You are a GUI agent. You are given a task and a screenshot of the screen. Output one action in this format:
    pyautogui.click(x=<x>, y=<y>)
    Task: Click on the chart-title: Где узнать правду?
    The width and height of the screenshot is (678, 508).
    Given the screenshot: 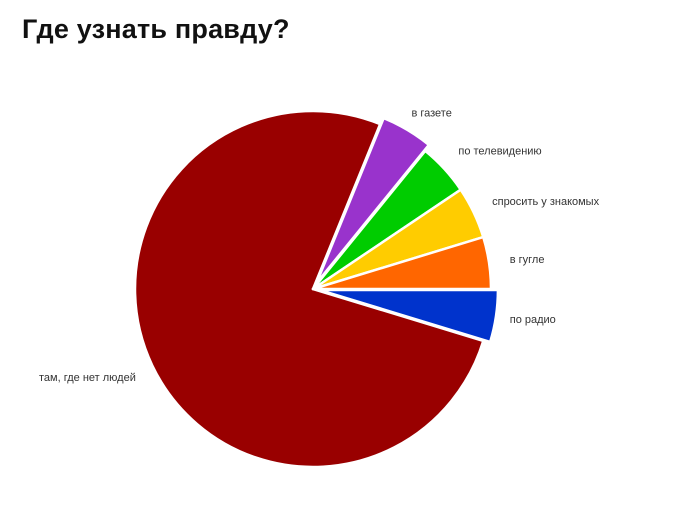 What is the action you would take?
    pyautogui.click(x=156, y=29)
    